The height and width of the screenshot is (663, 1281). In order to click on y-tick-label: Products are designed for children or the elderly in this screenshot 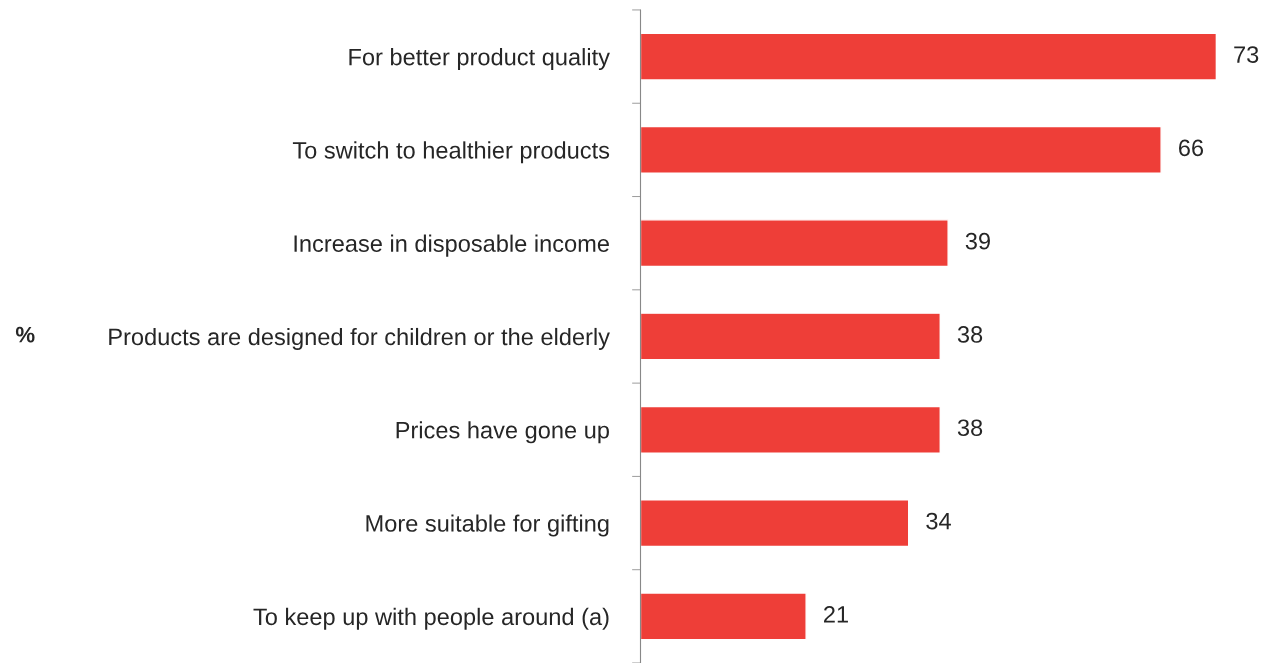, I will do `click(359, 338)`.